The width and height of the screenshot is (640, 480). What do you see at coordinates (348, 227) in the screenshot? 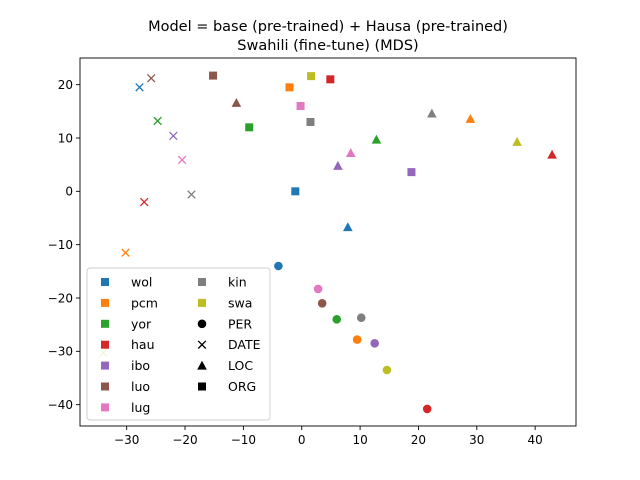
I see `point-wol-loc` at bounding box center [348, 227].